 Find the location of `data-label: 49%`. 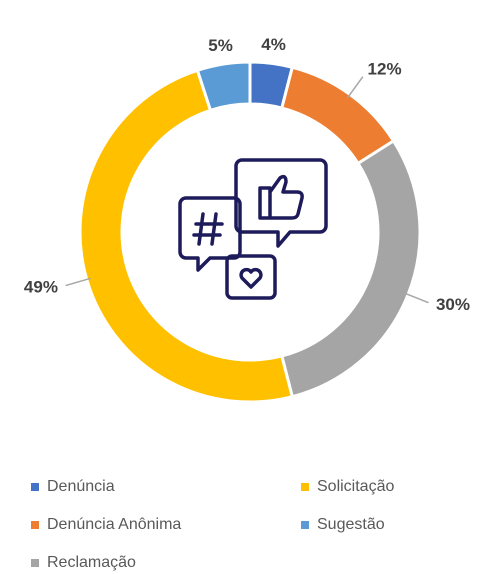

data-label: 49% is located at coordinates (41, 286).